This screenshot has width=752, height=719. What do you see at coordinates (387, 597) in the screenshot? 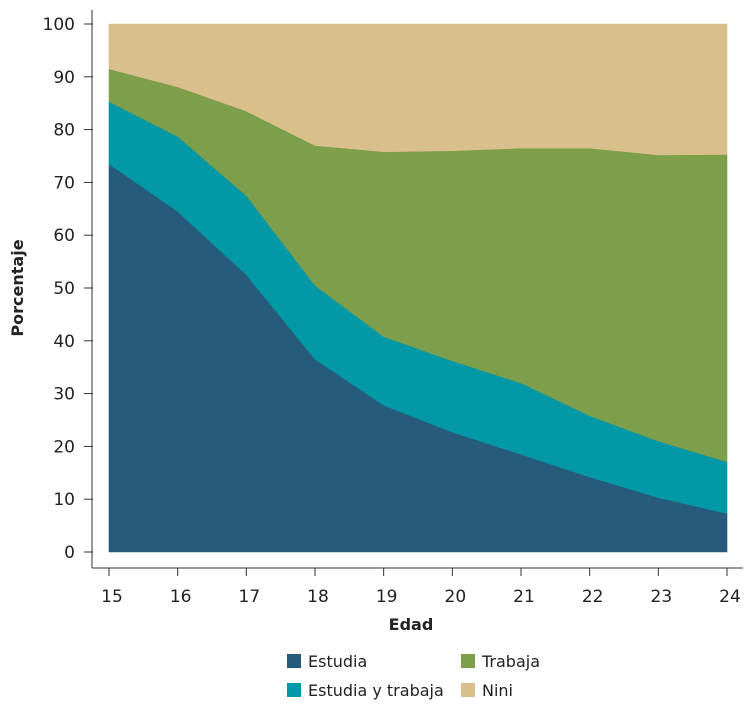
I see `x-tick-label: 19` at bounding box center [387, 597].